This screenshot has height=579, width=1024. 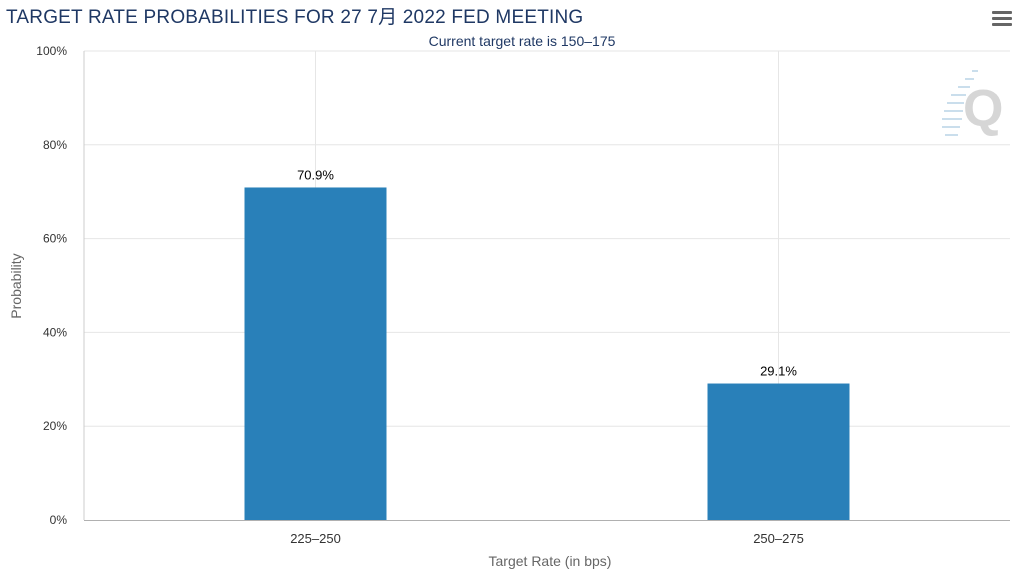 What do you see at coordinates (778, 538) in the screenshot?
I see `x-tick-label: 250–275` at bounding box center [778, 538].